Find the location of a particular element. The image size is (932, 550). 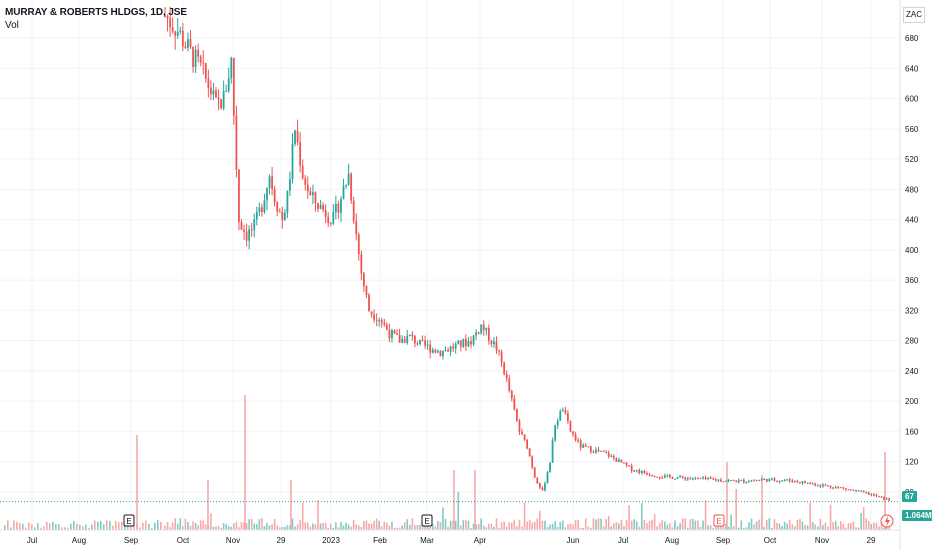

lightning-icon is located at coordinates (887, 521).